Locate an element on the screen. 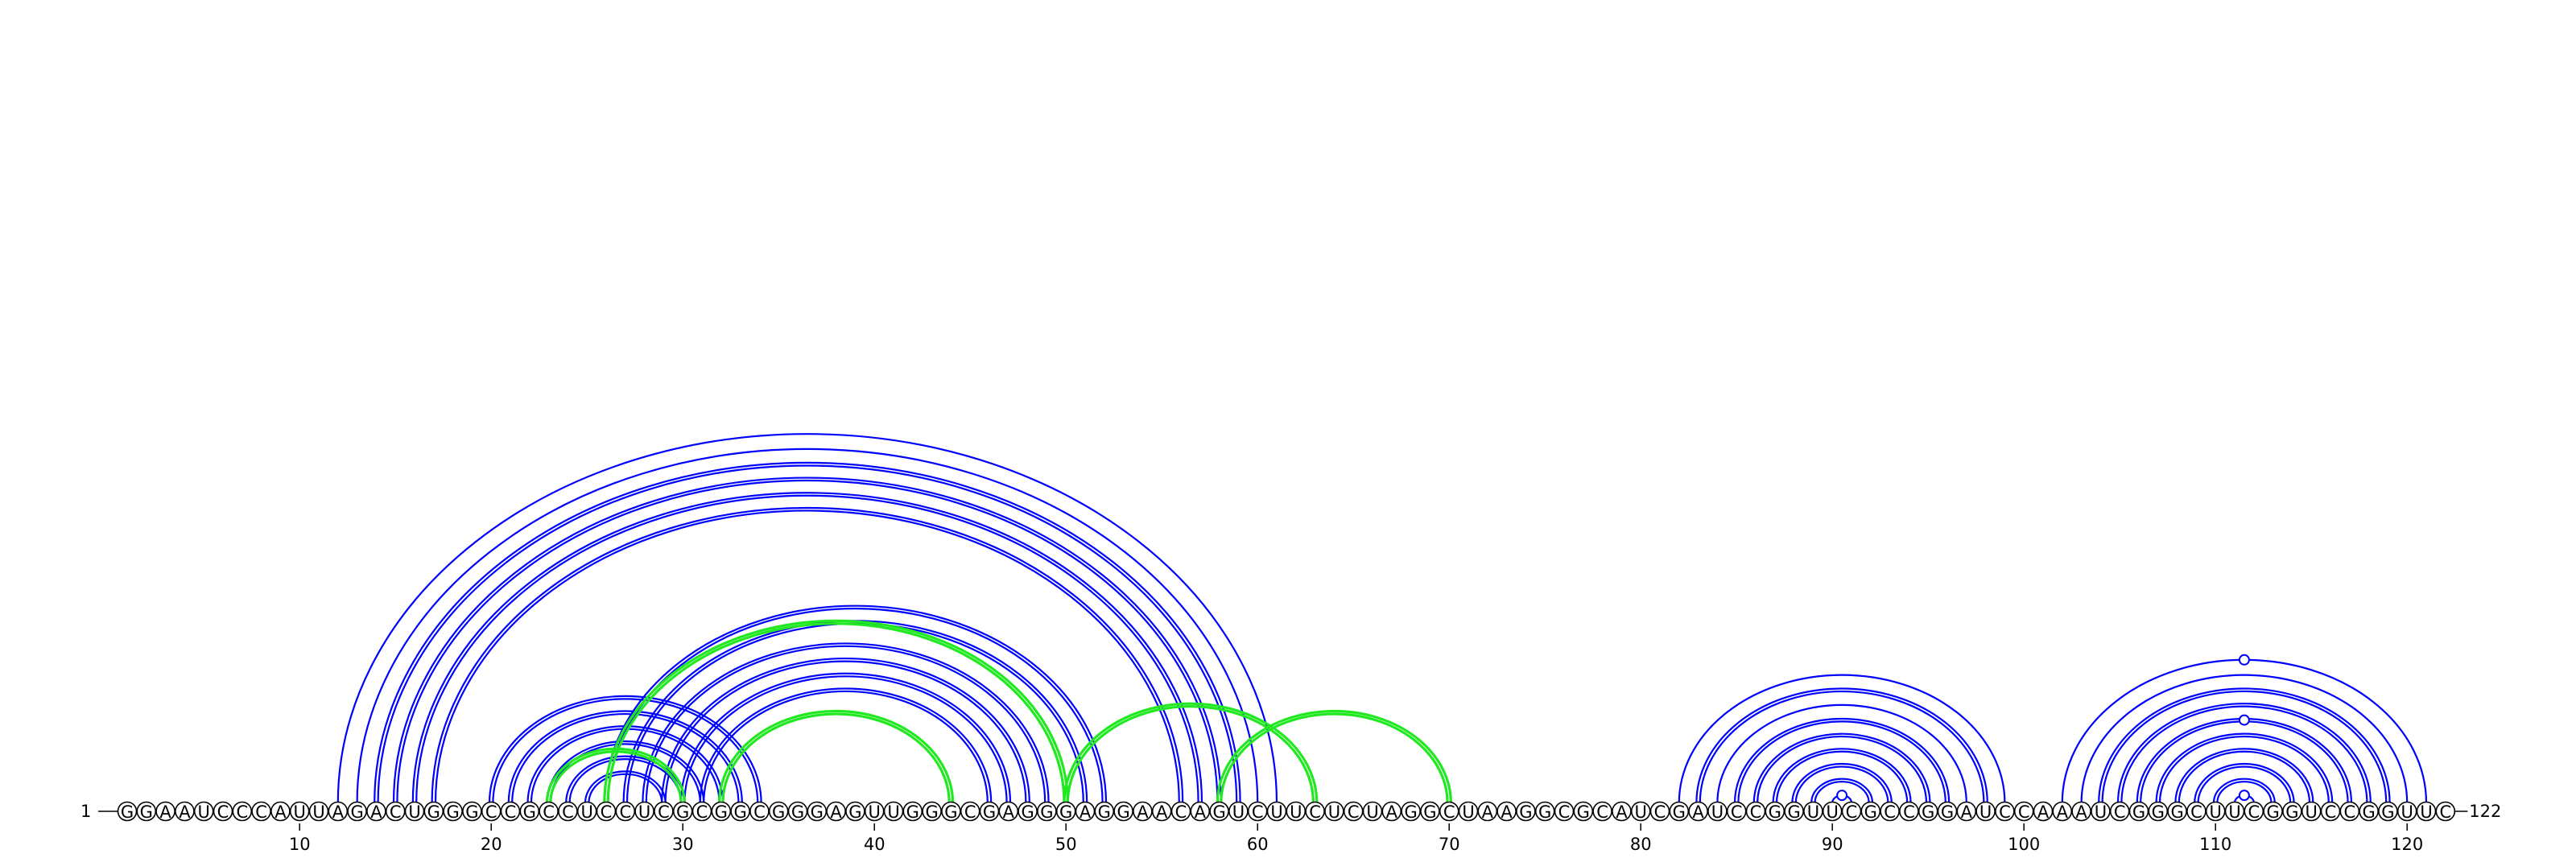 This screenshot has height=858, width=2576. tick-label: 80 is located at coordinates (1641, 845).